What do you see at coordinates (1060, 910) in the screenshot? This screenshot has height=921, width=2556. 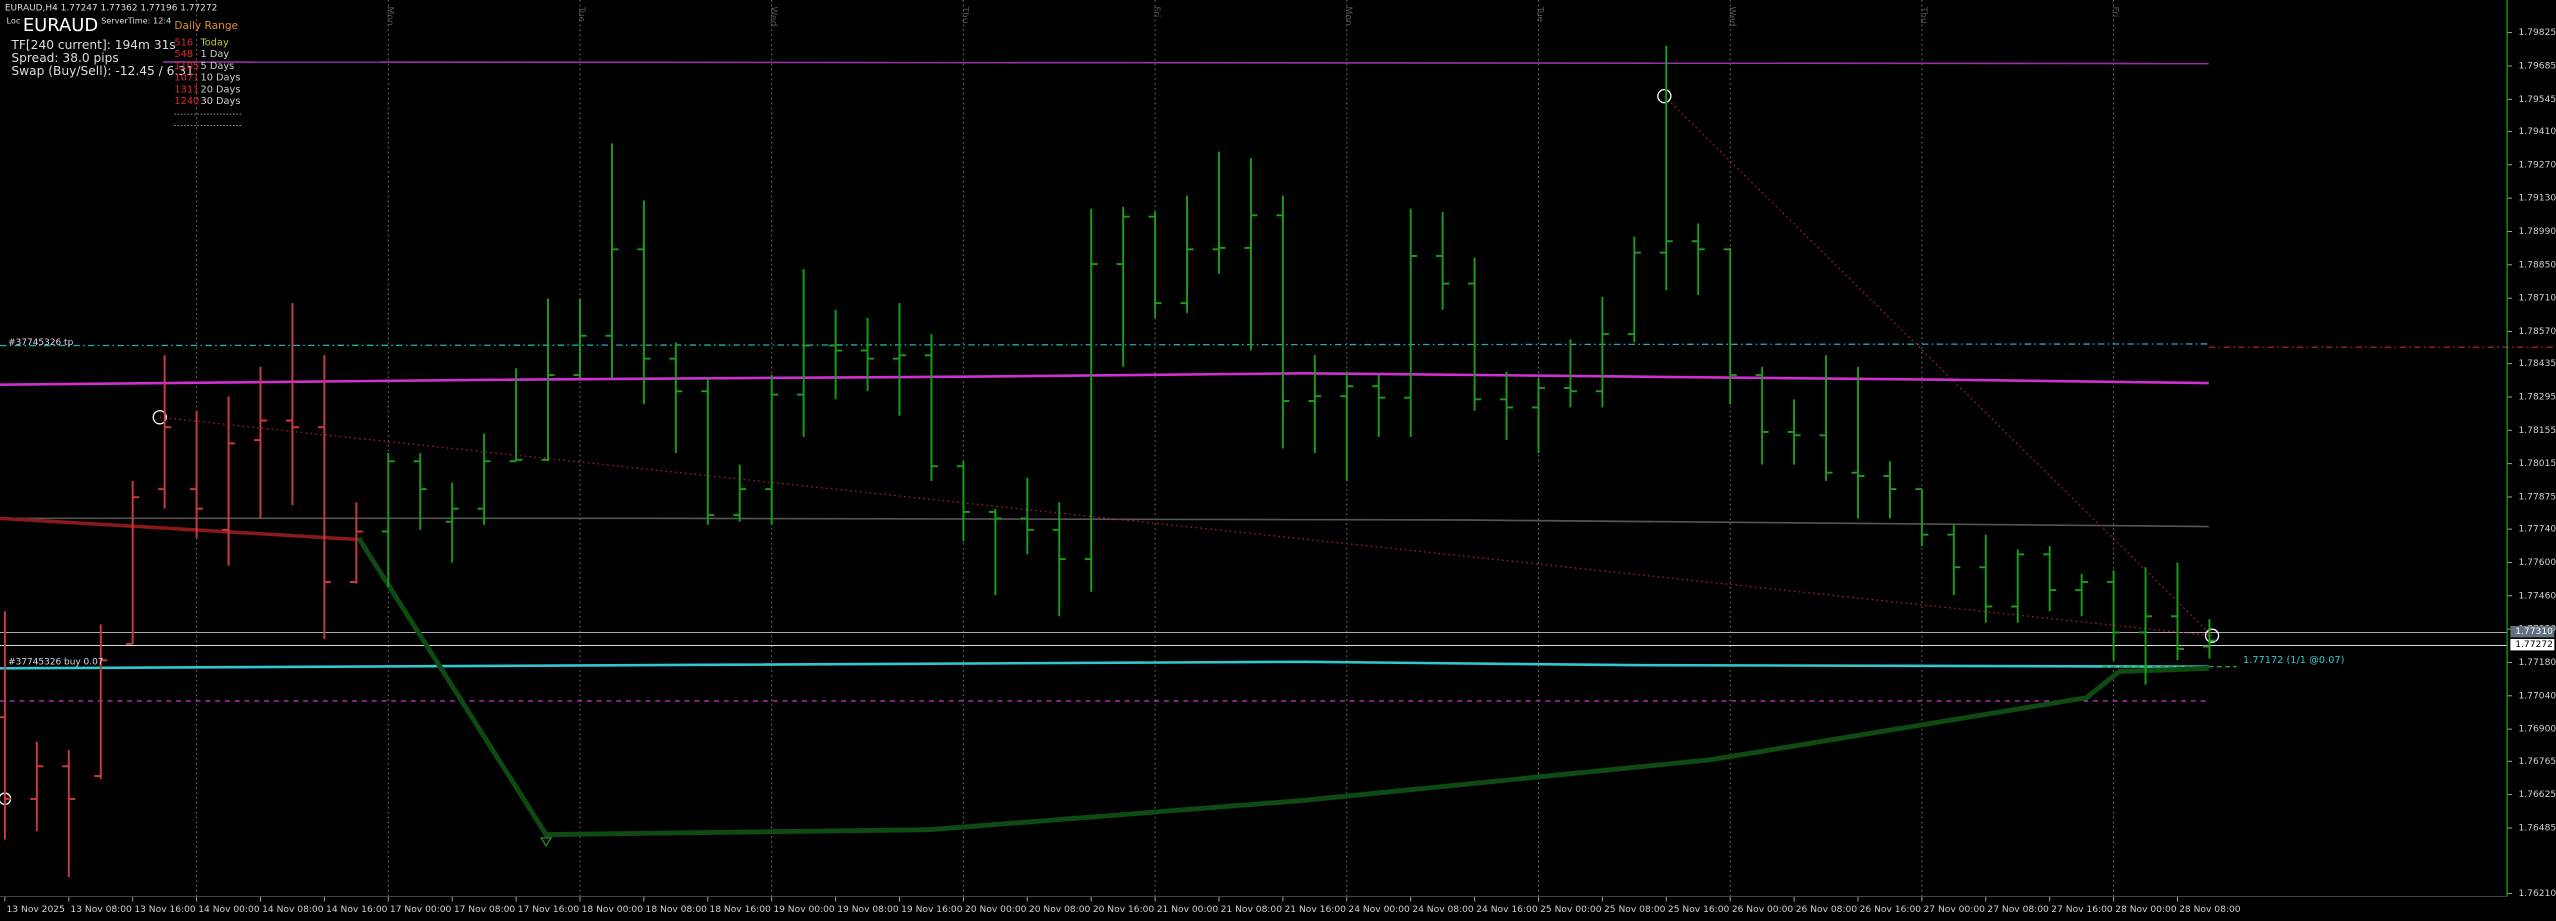 I see `x-tick-label: 20 Nov 08:00` at bounding box center [1060, 910].